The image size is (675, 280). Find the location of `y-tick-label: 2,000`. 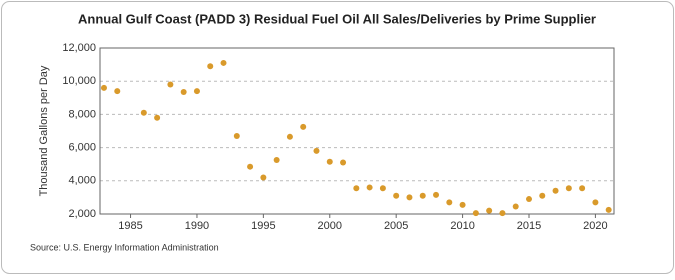

y-tick-label: 2,000 is located at coordinates (82, 214).